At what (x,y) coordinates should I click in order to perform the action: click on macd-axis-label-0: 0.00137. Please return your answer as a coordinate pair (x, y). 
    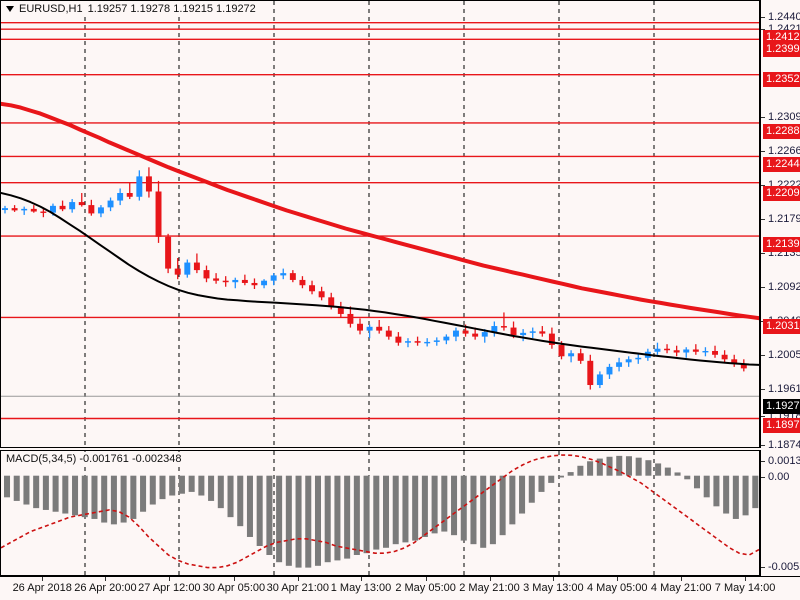
    Looking at the image, I should click on (784, 461).